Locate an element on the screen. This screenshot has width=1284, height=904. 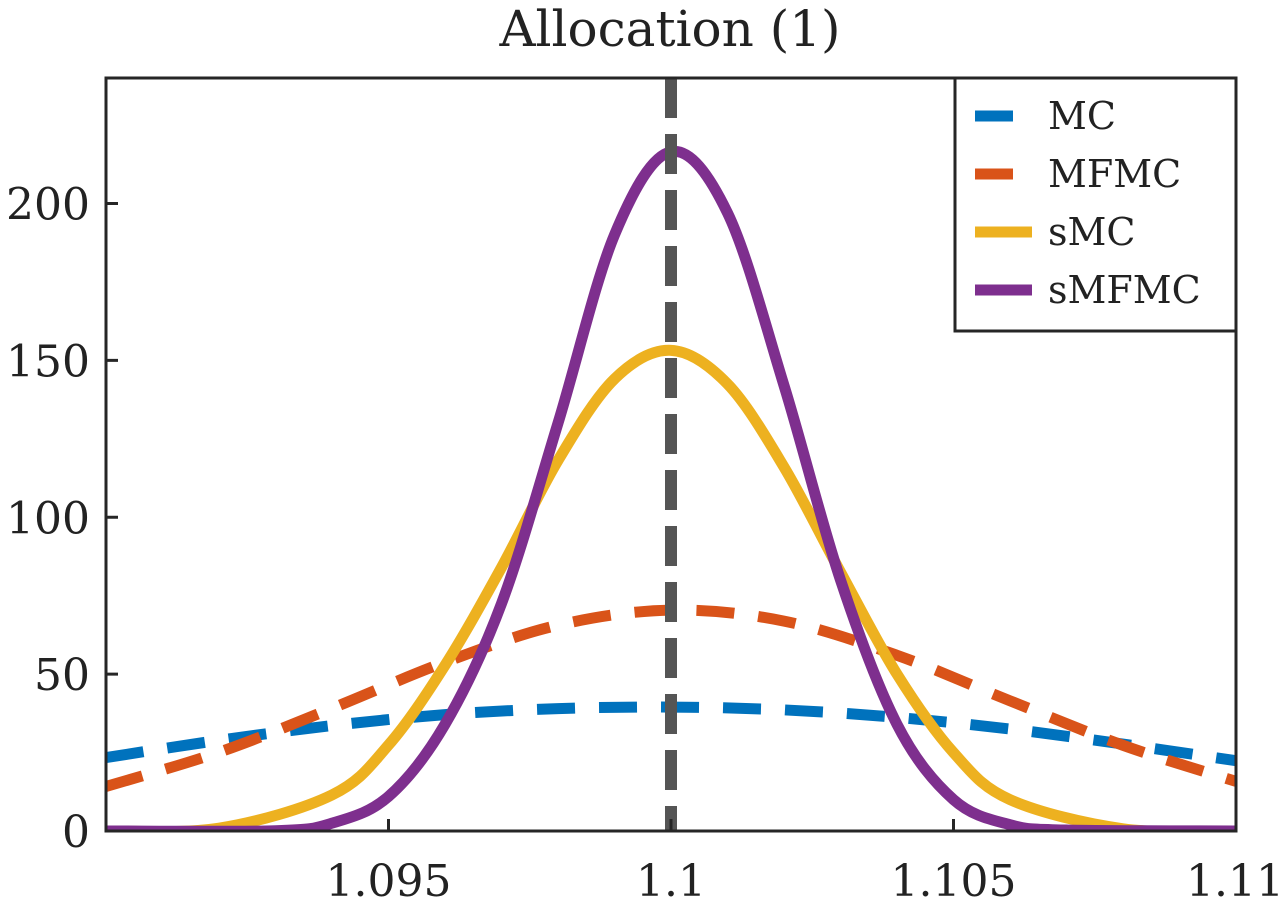
chart-title: Allocation (1) is located at coordinates (669, 29).